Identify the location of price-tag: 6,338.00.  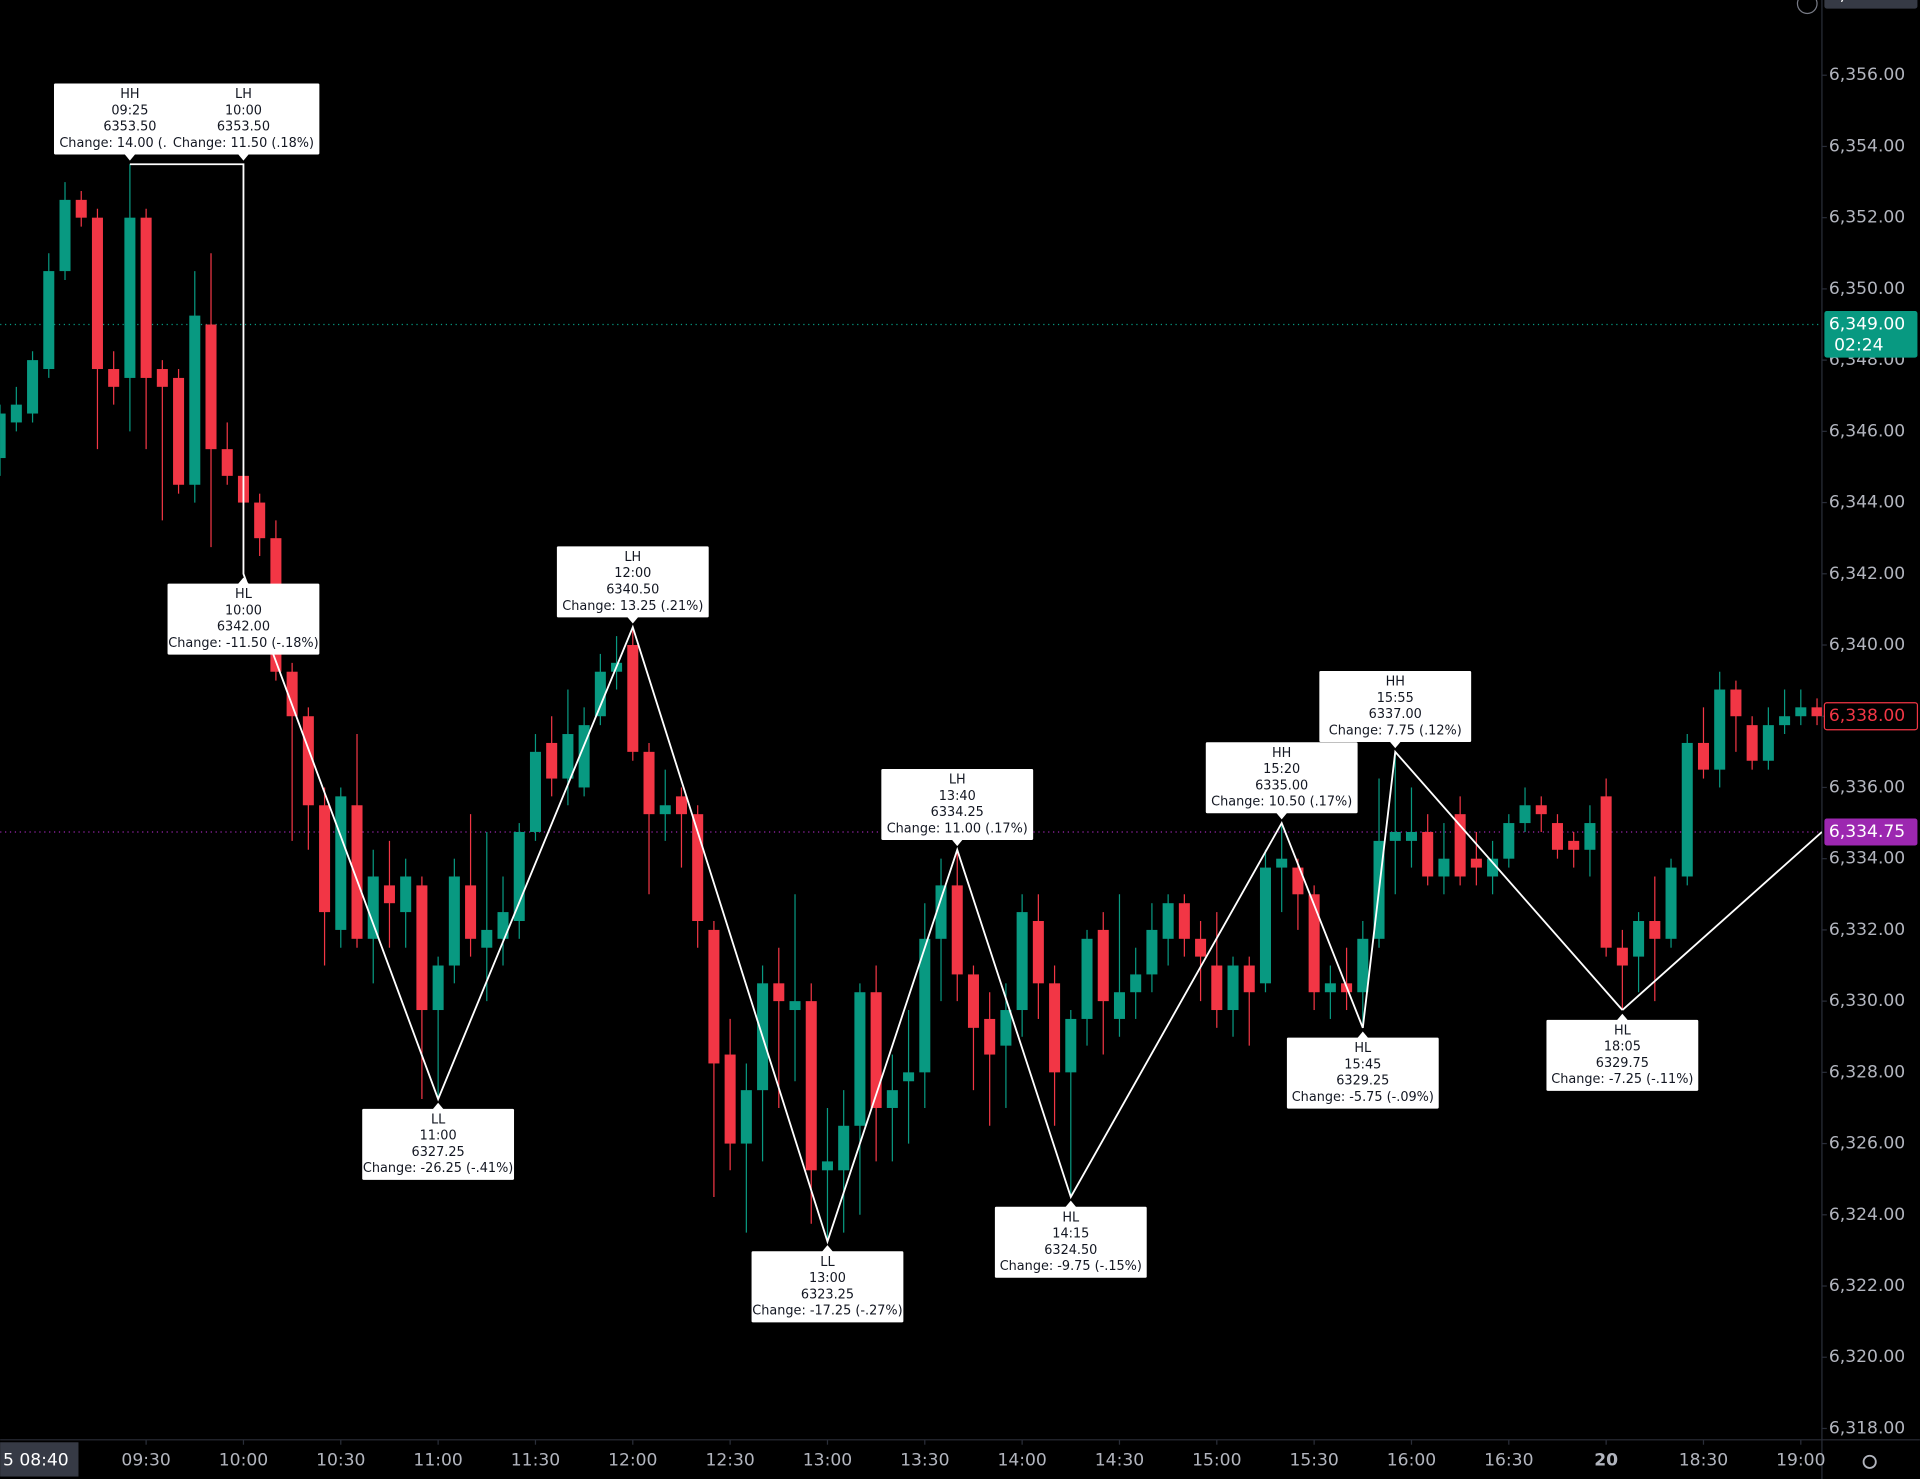
(1871, 716).